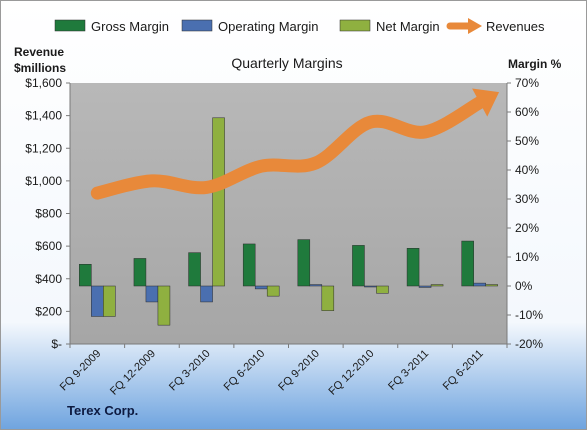  What do you see at coordinates (529, 344) in the screenshot?
I see `margin-tick-label: -20%` at bounding box center [529, 344].